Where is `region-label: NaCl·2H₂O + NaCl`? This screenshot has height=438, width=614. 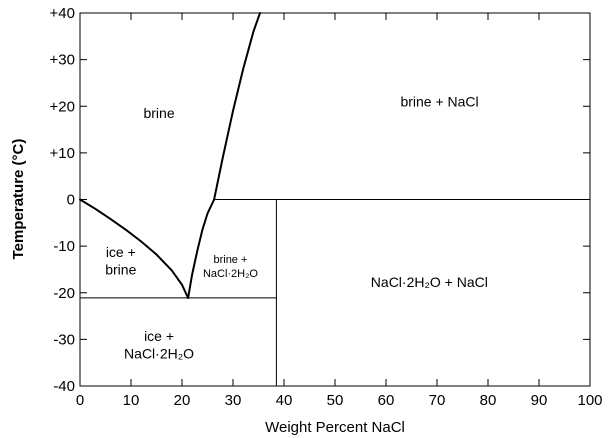 region-label: NaCl·2H₂O + NaCl is located at coordinates (429, 282).